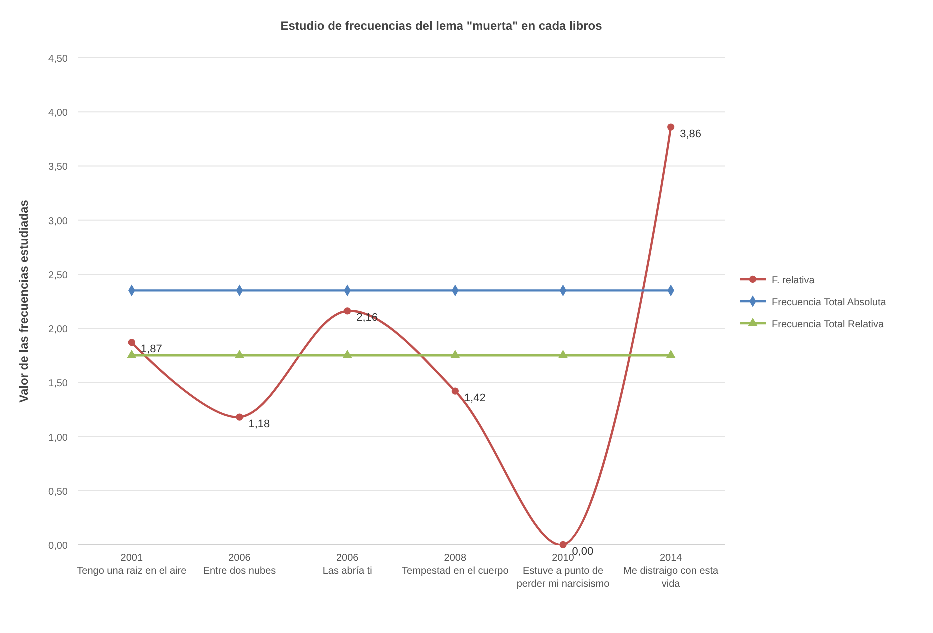 Image resolution: width=933 pixels, height=633 pixels. I want to click on data-label: 1,42, so click(475, 398).